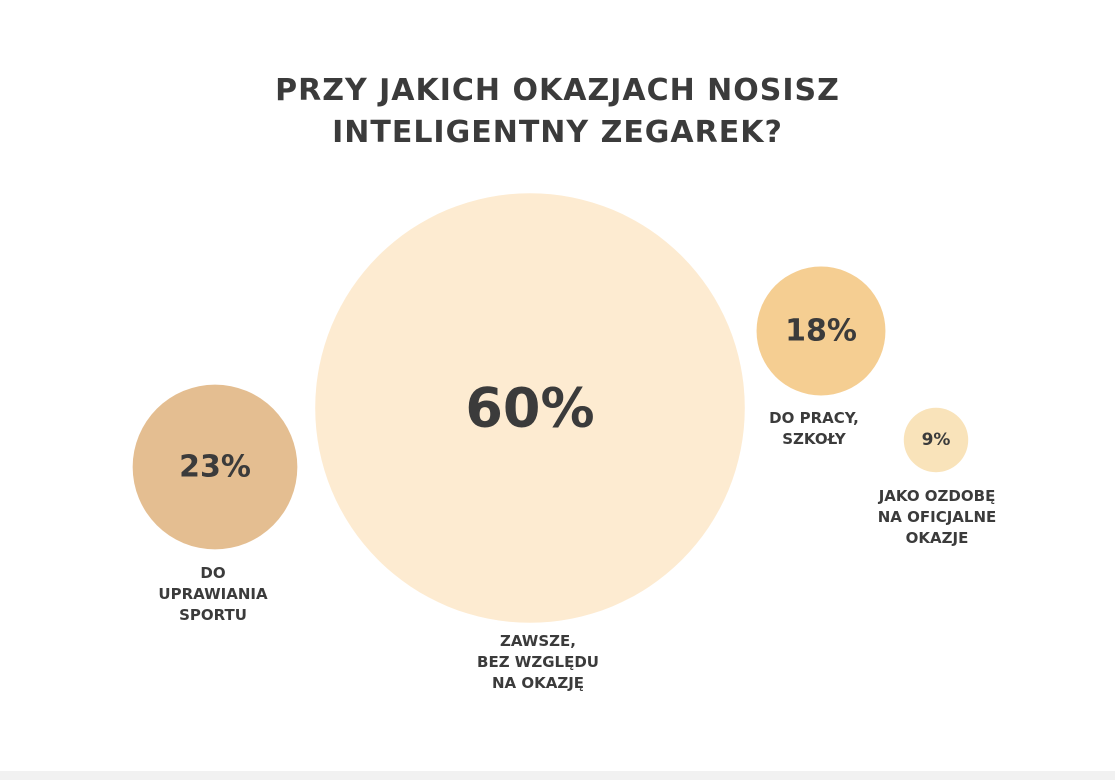  What do you see at coordinates (557, 775) in the screenshot?
I see `footer-strip` at bounding box center [557, 775].